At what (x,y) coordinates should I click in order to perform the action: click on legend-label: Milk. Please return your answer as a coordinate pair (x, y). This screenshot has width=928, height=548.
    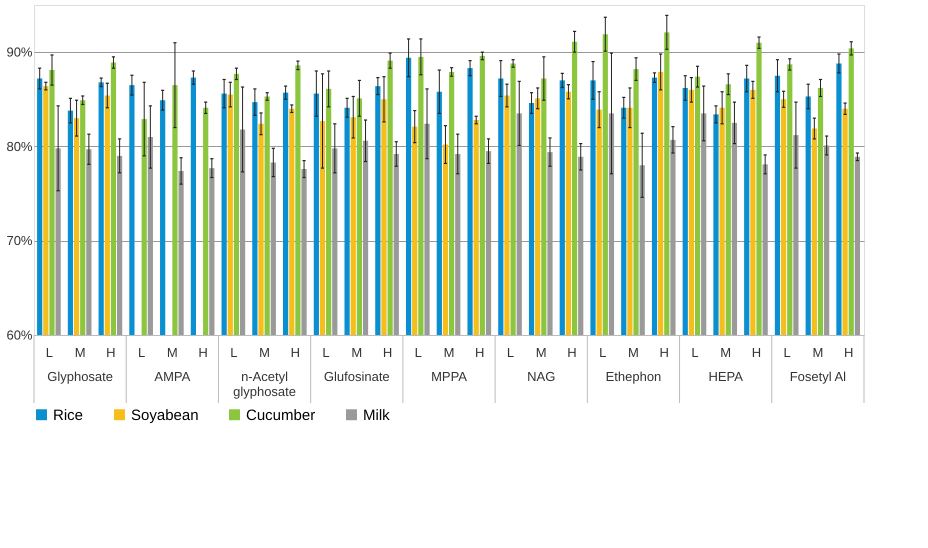
    Looking at the image, I should click on (376, 415).